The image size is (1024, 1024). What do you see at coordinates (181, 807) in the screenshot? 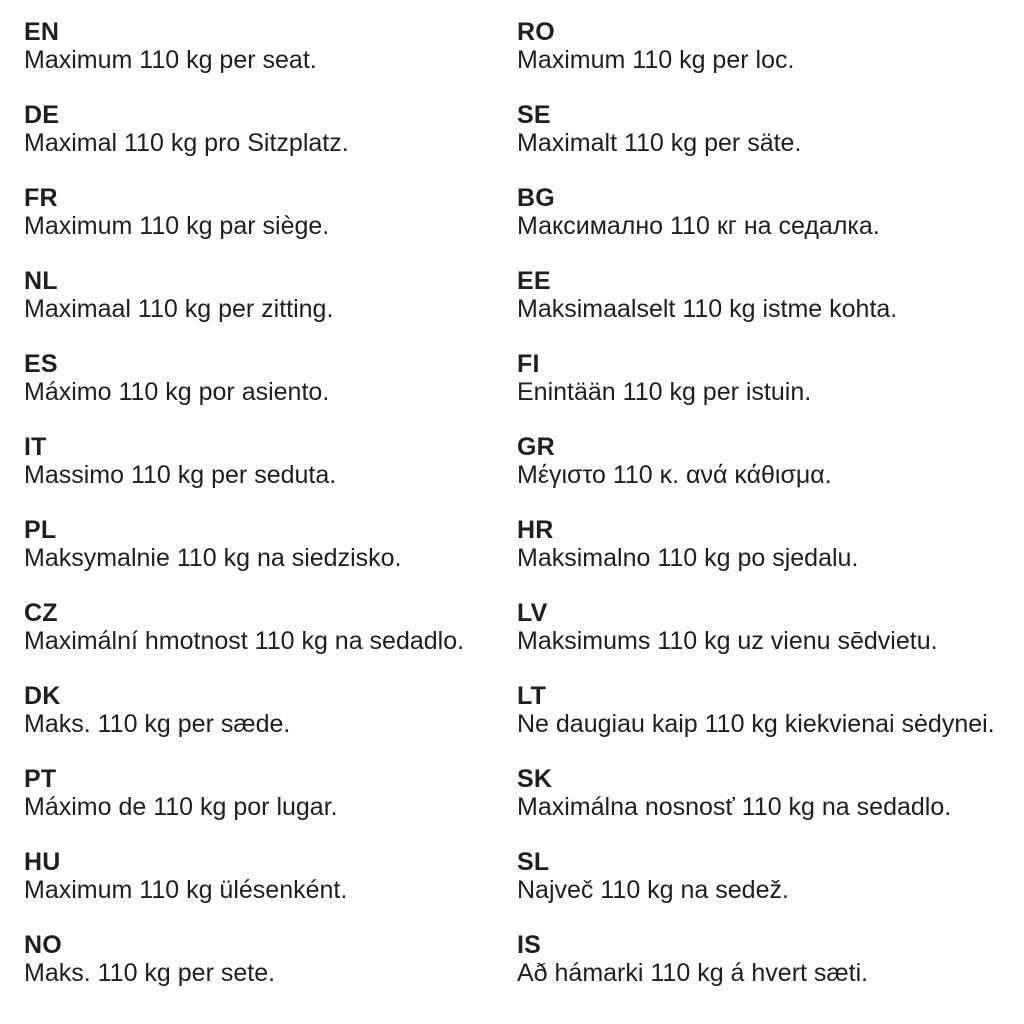
I see `translation-text: Máximo de 110 kg por lugar.` at bounding box center [181, 807].